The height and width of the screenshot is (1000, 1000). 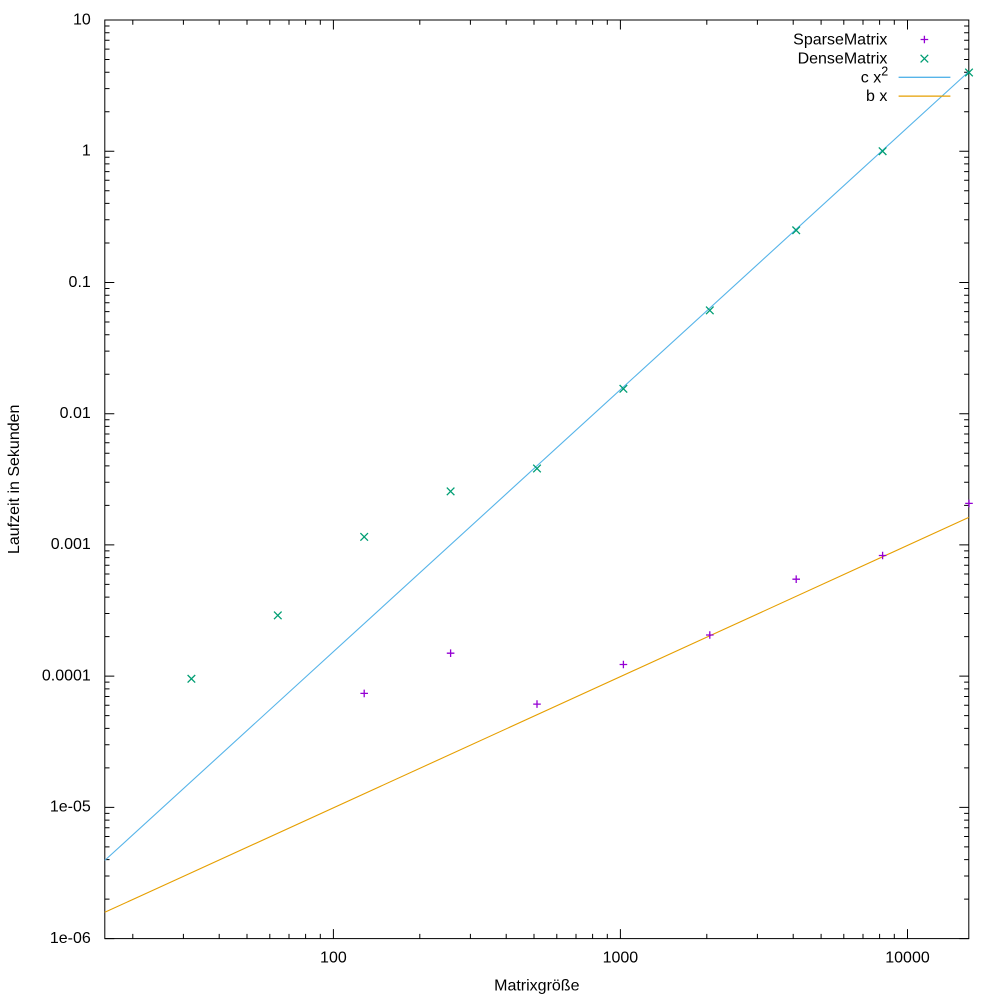 I want to click on svg-text: 10, so click(x=82, y=19).